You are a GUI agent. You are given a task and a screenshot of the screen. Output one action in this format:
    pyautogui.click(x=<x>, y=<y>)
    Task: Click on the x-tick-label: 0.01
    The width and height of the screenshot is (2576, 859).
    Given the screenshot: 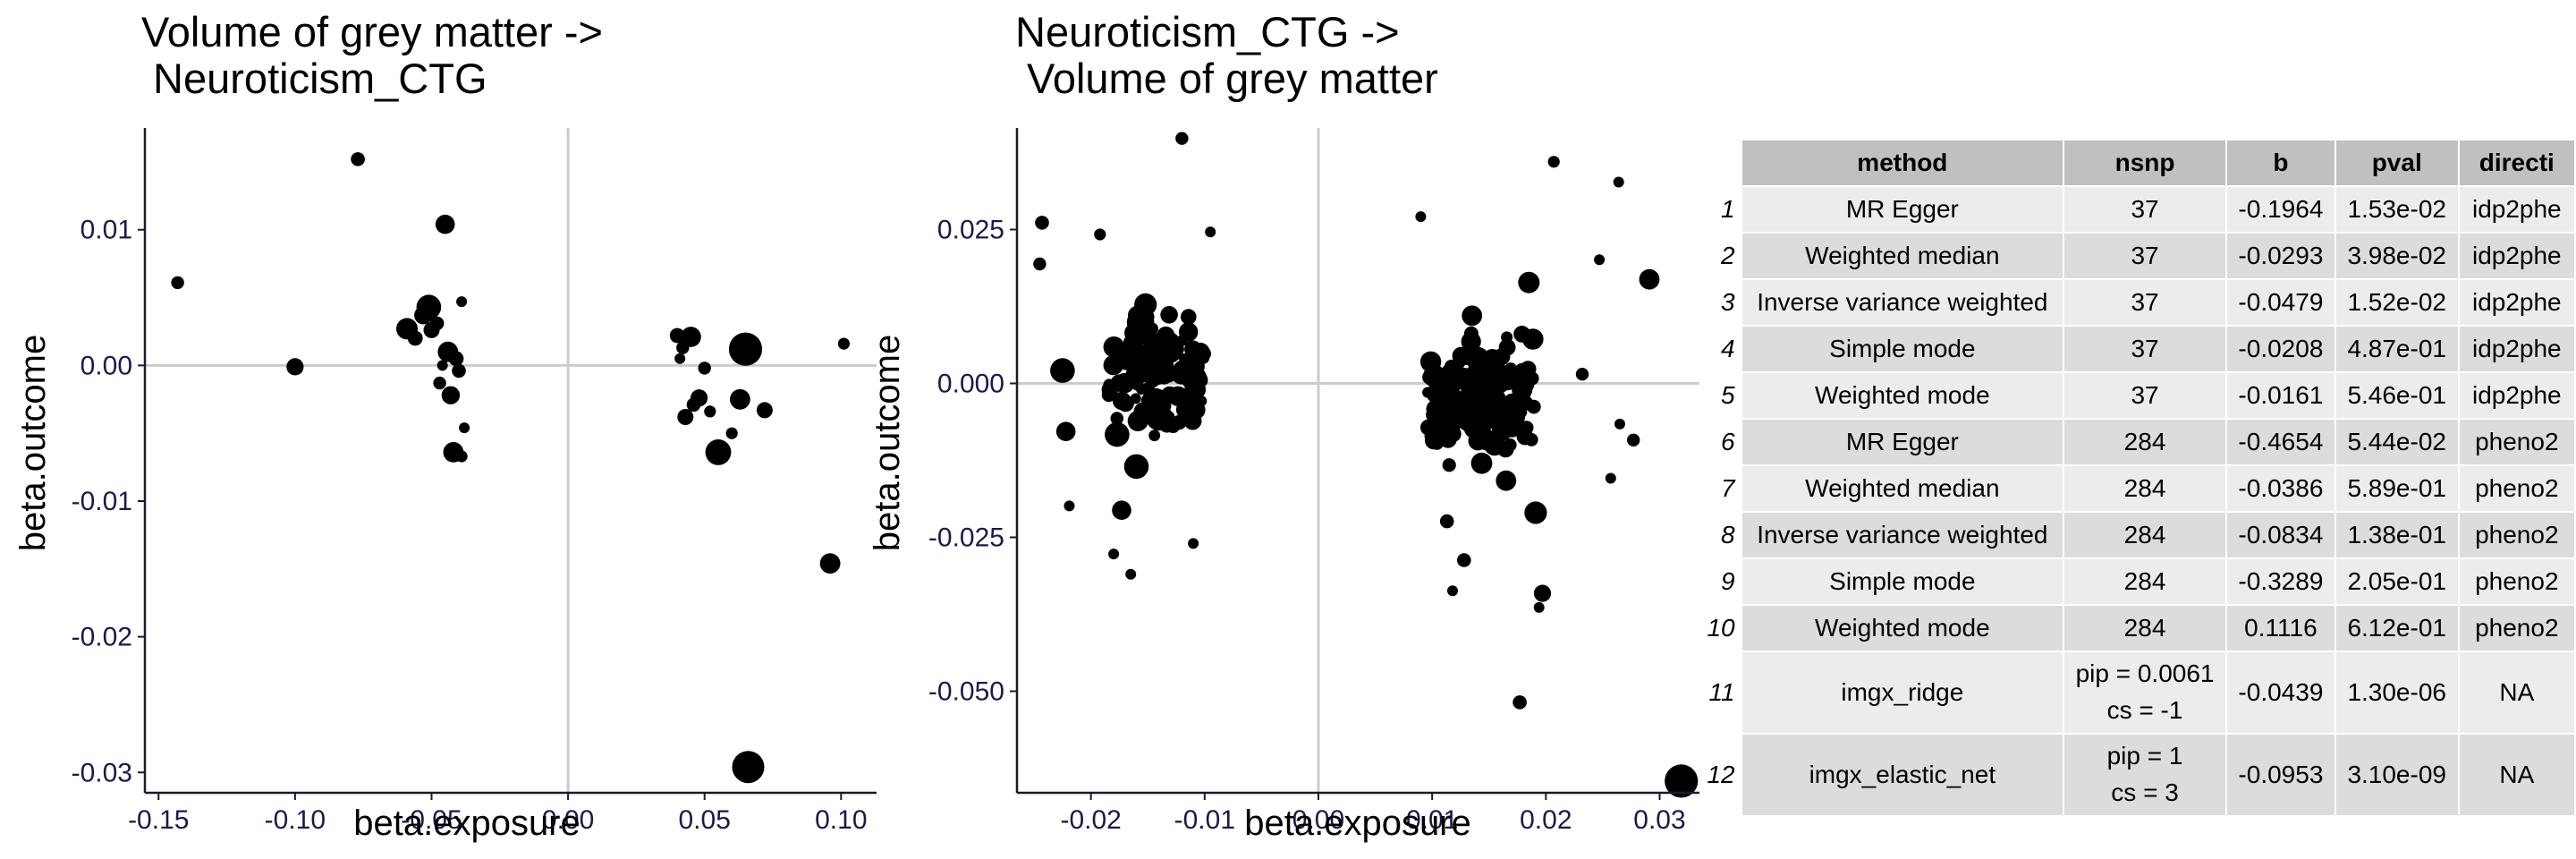 What is the action you would take?
    pyautogui.click(x=1432, y=820)
    